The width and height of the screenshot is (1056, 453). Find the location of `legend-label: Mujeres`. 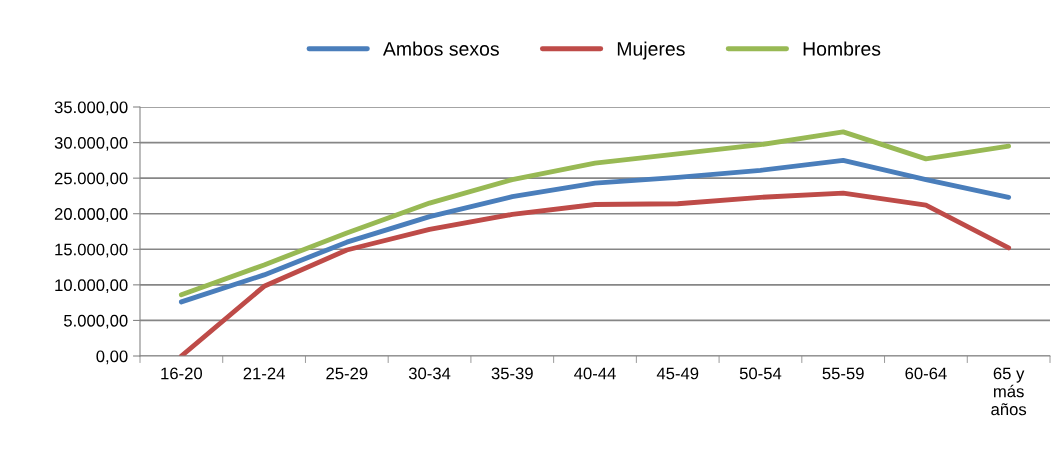

legend-label: Mujeres is located at coordinates (651, 50).